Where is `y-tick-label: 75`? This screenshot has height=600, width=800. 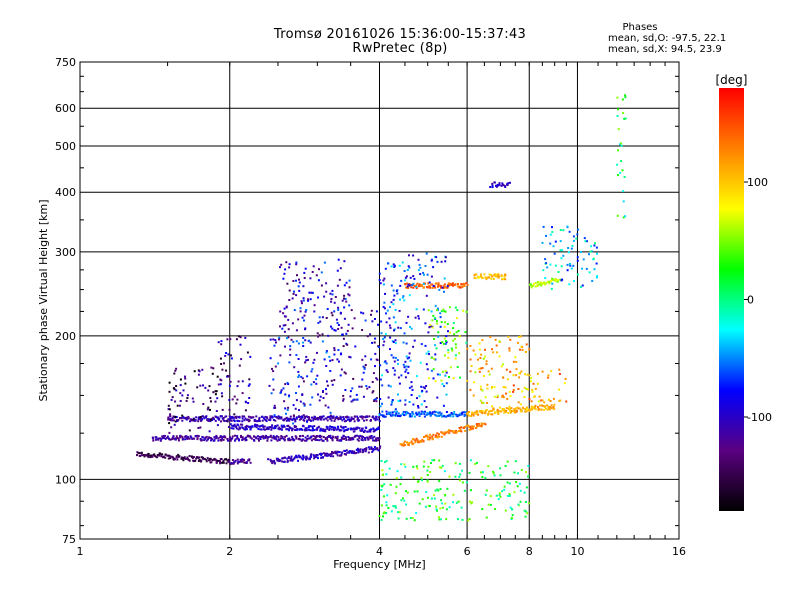
y-tick-label: 75 is located at coordinates (69, 539).